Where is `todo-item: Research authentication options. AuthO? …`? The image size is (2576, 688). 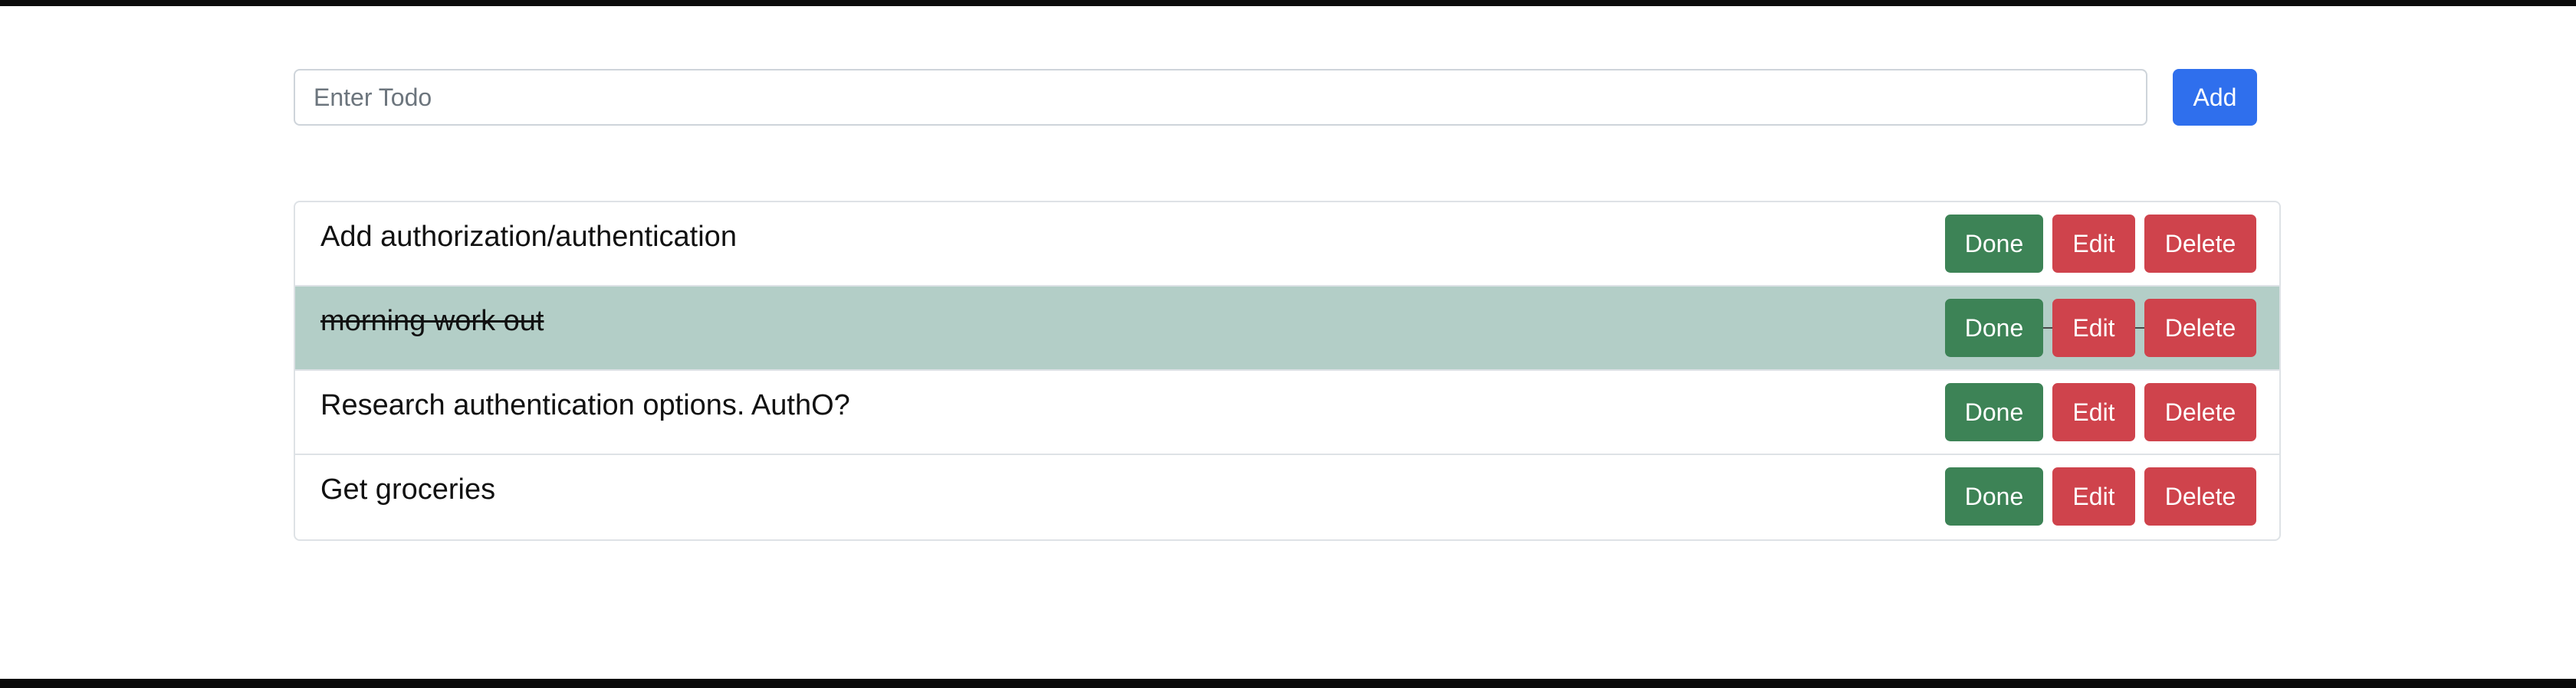
todo-item: Research authentication options. AuthO? … is located at coordinates (1287, 413).